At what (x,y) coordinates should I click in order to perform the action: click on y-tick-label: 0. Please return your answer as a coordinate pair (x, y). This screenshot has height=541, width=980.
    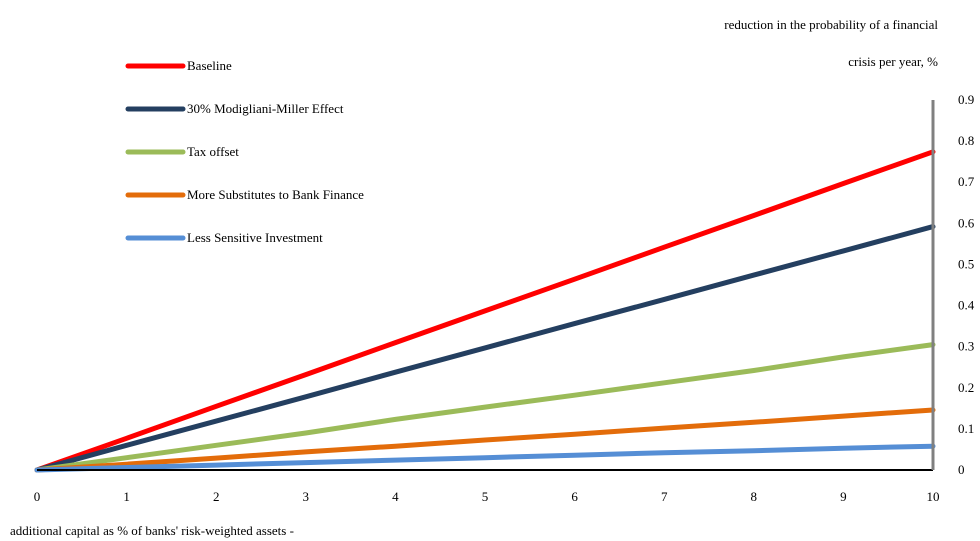
    Looking at the image, I should click on (961, 469).